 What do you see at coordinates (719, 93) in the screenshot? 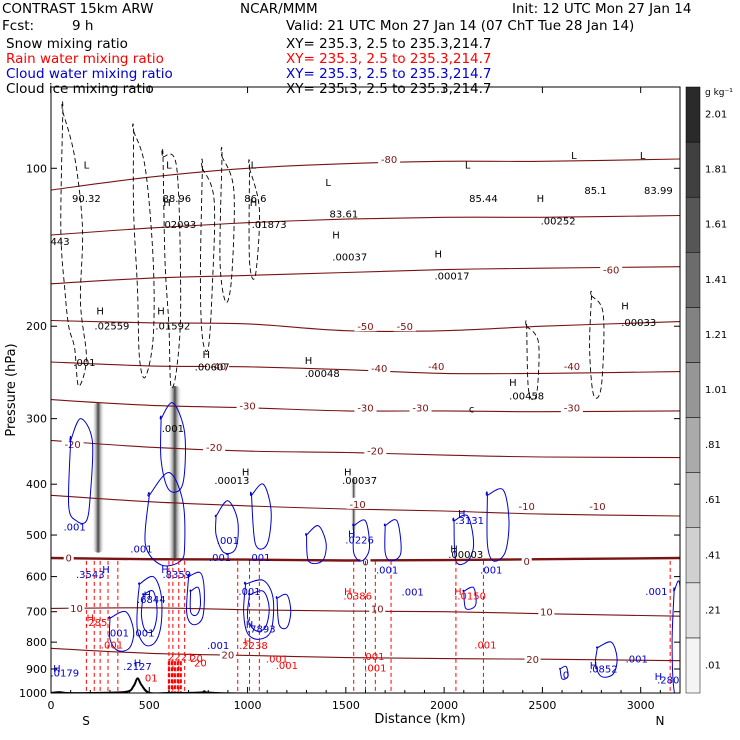
I see `colorbar-unit: g kg⁻¹` at bounding box center [719, 93].